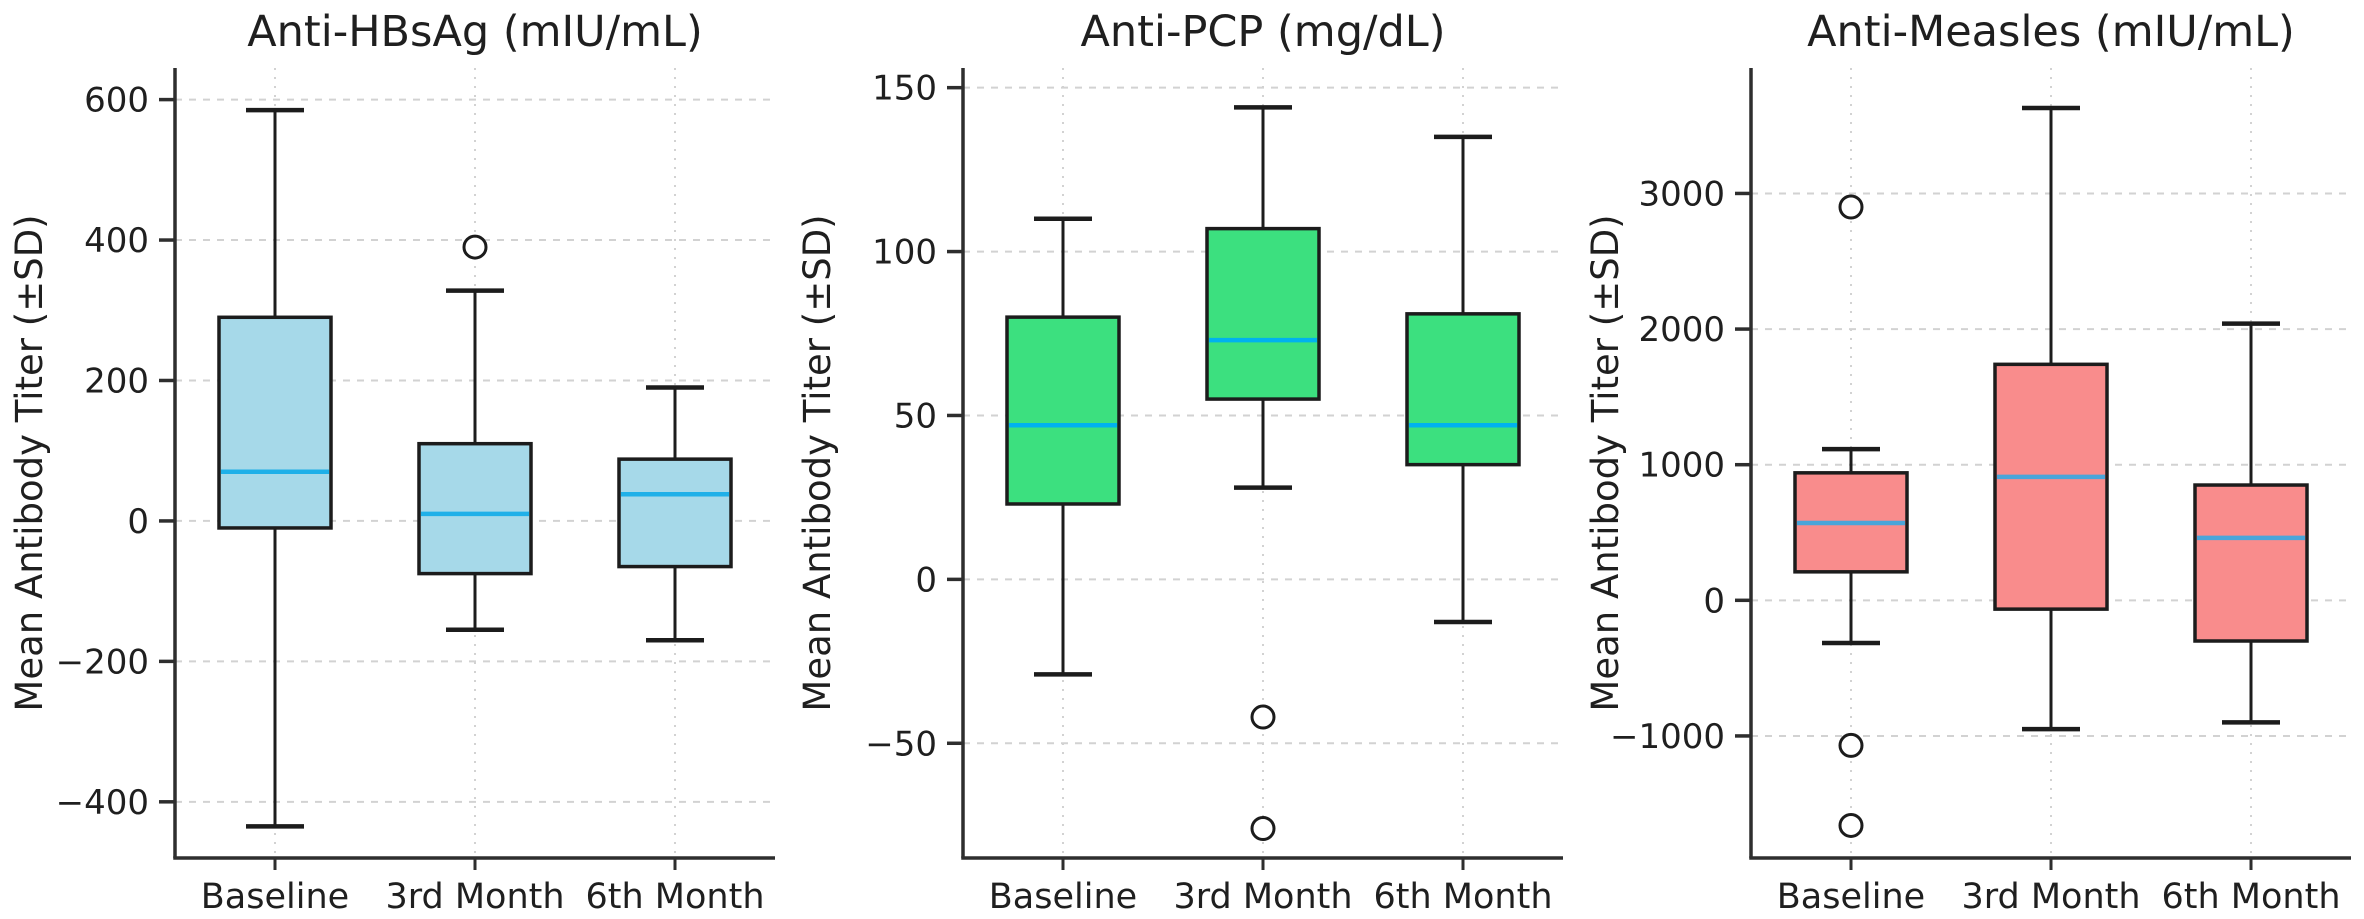  I want to click on chart-title: Anti-HBsAg (mIU/mL), so click(475, 32).